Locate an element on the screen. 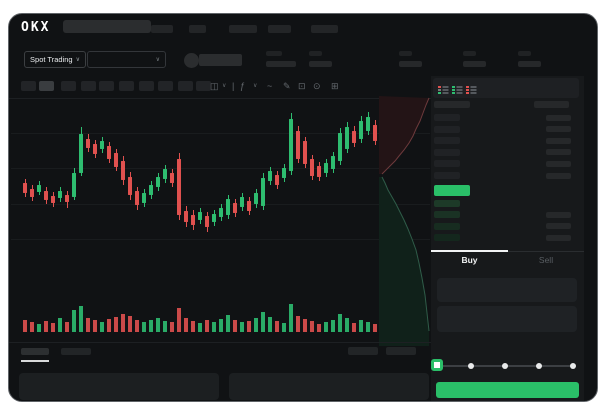  market-selector-button: Spot Trading ∨ is located at coordinates (55, 59).